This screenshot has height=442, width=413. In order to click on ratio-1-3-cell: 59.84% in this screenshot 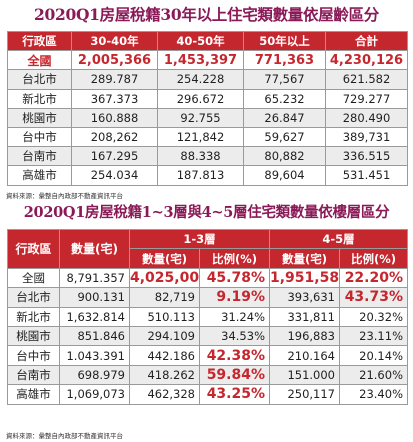, I will do `click(234, 375)`.